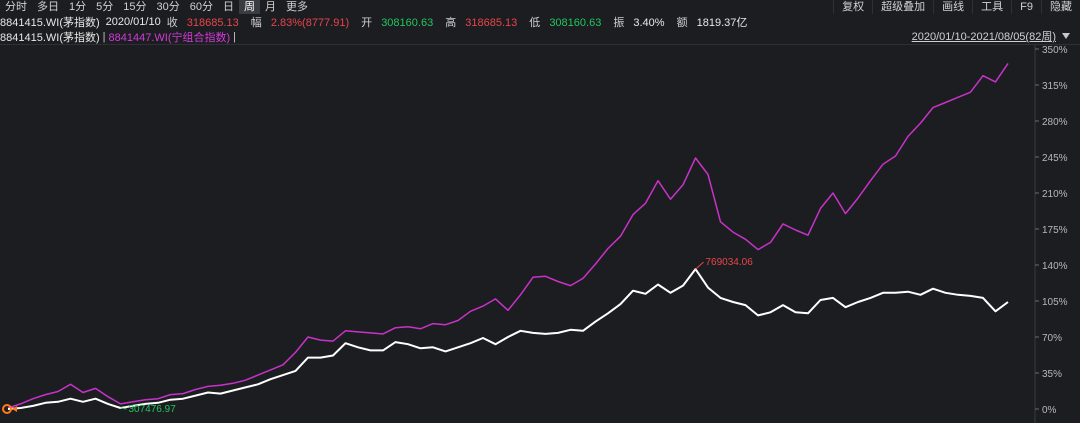 The width and height of the screenshot is (1080, 423). What do you see at coordinates (1055, 230) in the screenshot?
I see `y-tick-label: 175%` at bounding box center [1055, 230].